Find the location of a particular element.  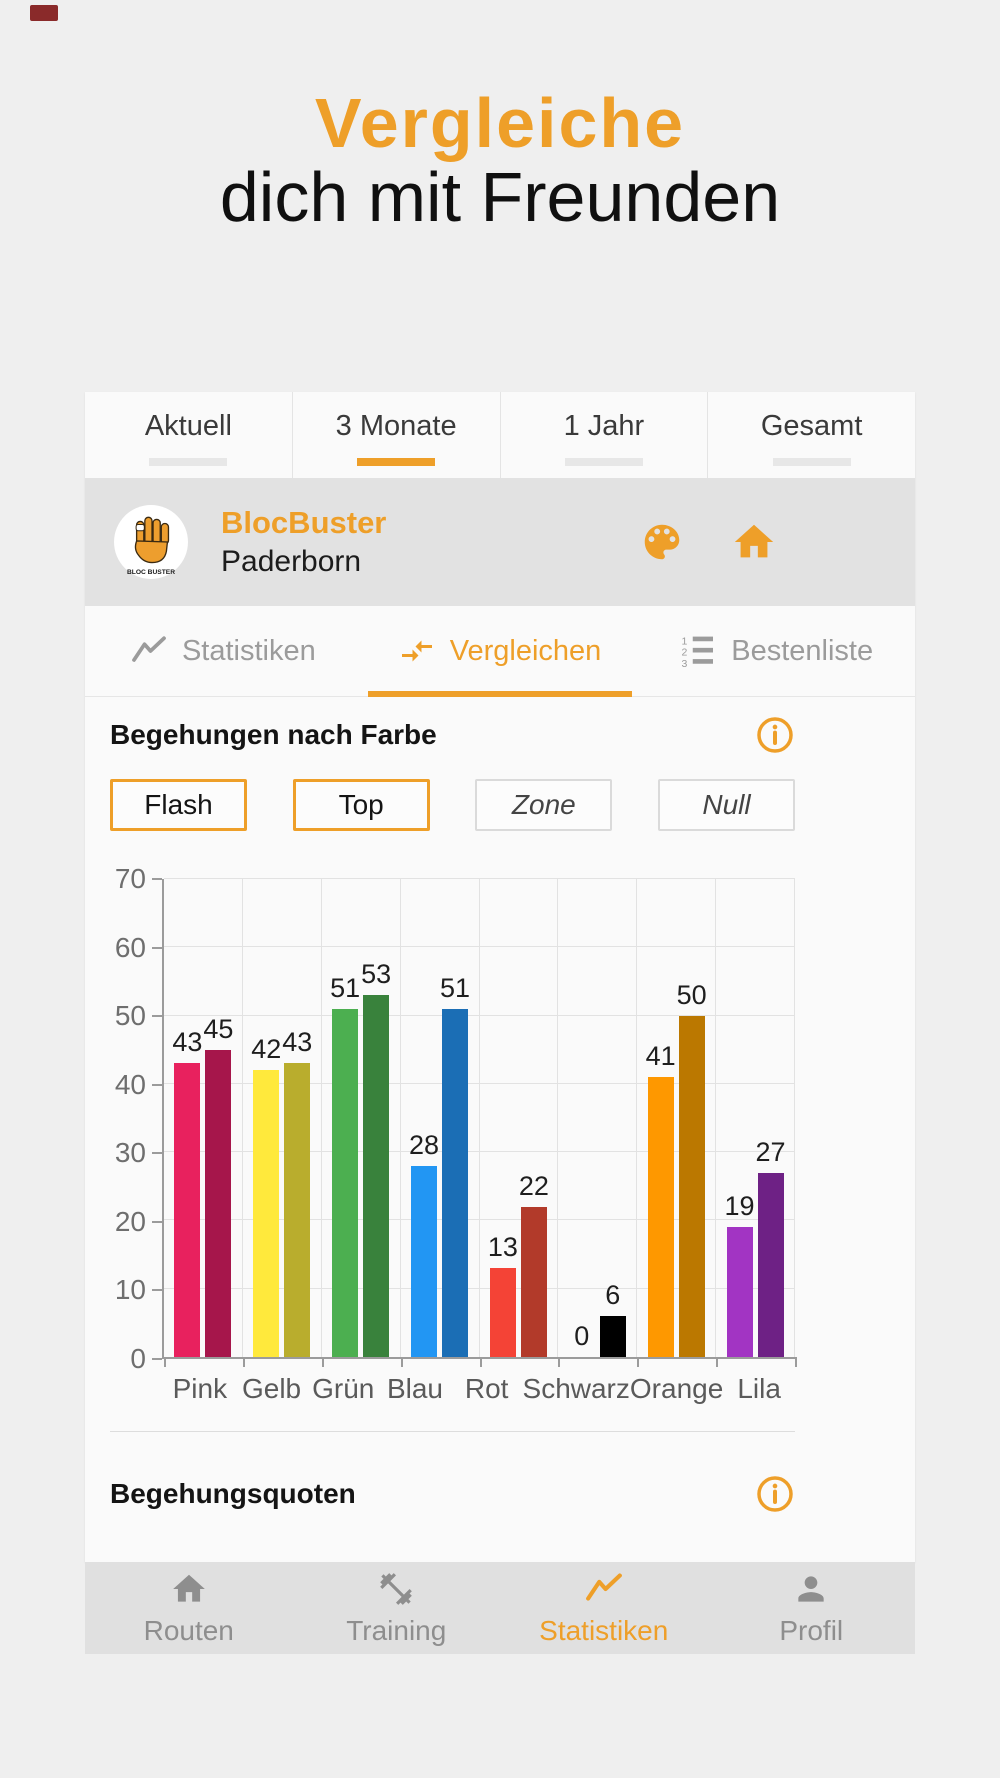

x-axis-label: Lila is located at coordinates (759, 1388).